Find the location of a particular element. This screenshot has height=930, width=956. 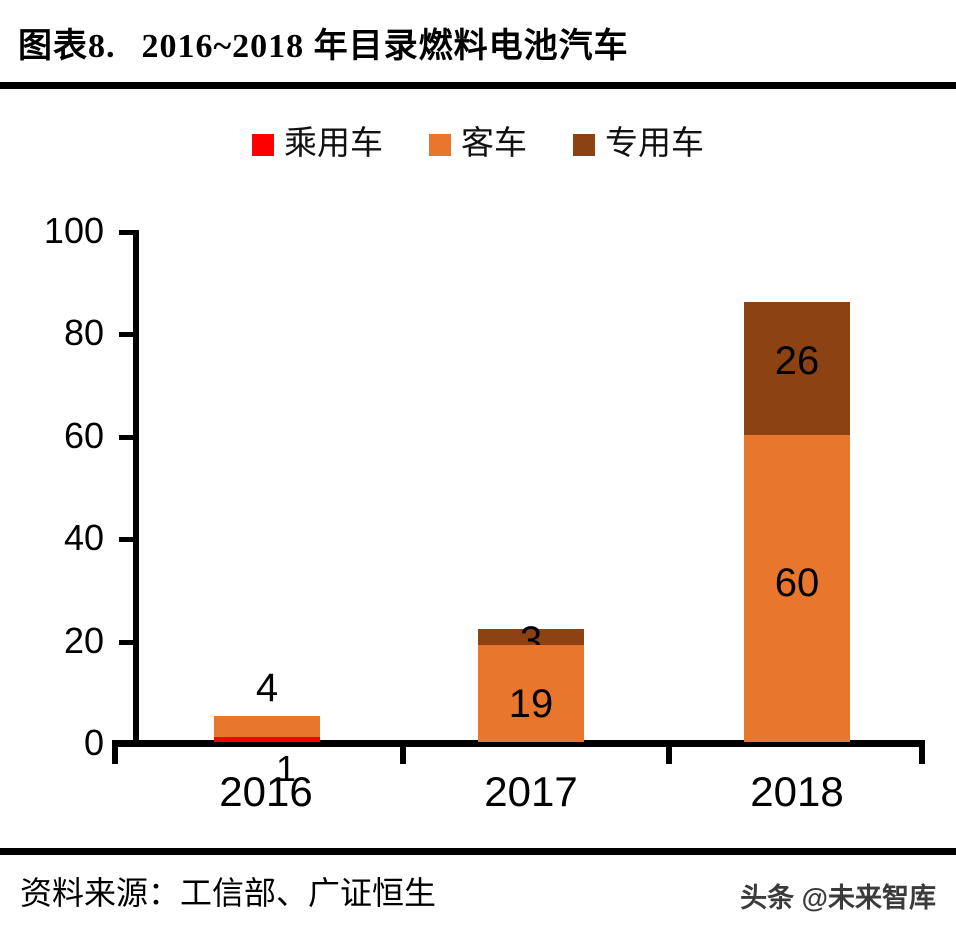

legend-item-bus: 客车 is located at coordinates (478, 144).